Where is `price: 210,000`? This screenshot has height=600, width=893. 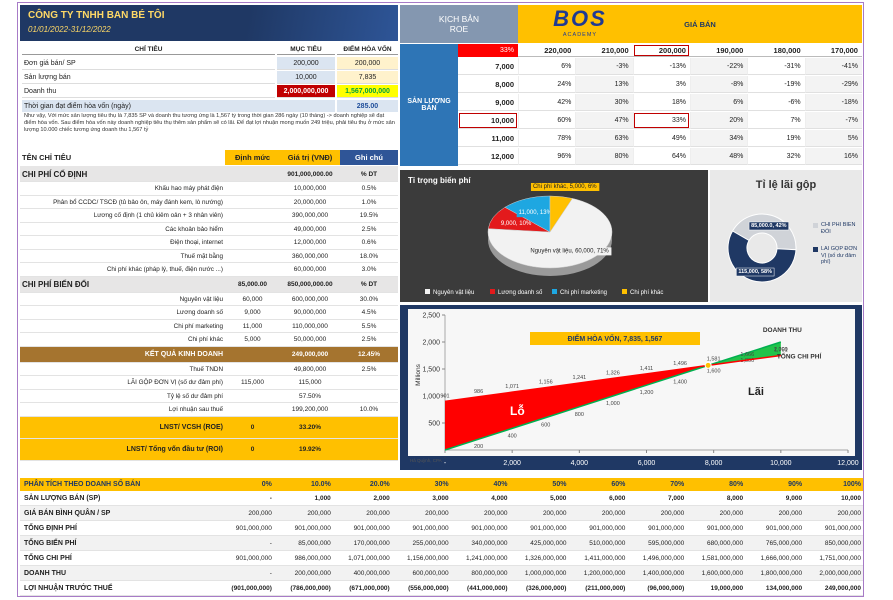 price: 210,000 is located at coordinates (604, 50).